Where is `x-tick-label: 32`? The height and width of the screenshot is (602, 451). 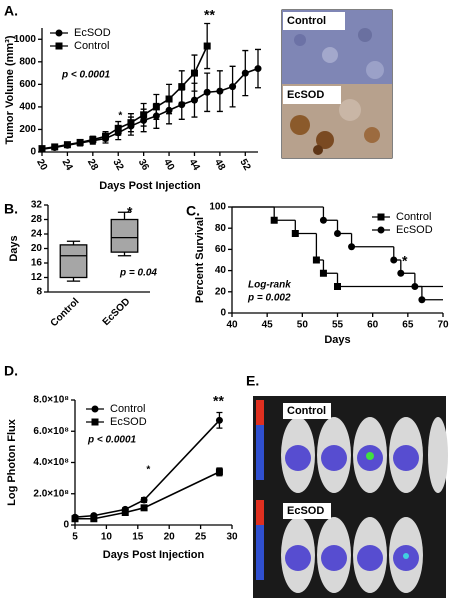 x-tick-label: 32 is located at coordinates (117, 165).